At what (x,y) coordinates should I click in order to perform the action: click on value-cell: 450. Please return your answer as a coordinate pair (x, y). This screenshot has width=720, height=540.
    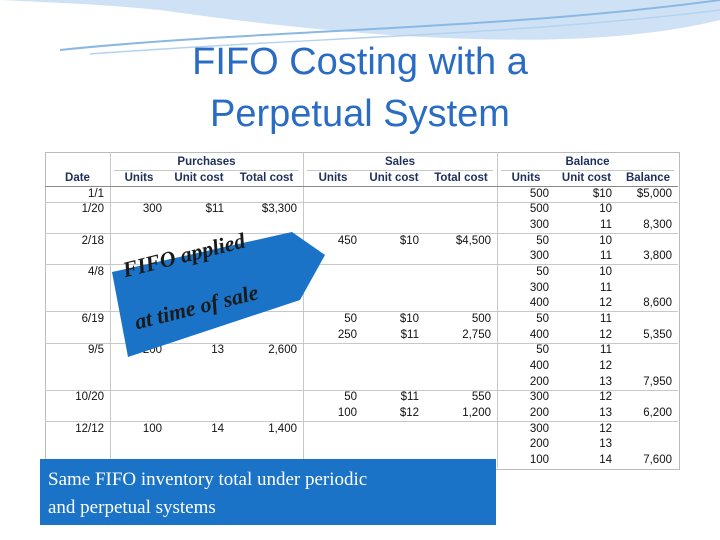
    Looking at the image, I should click on (347, 240).